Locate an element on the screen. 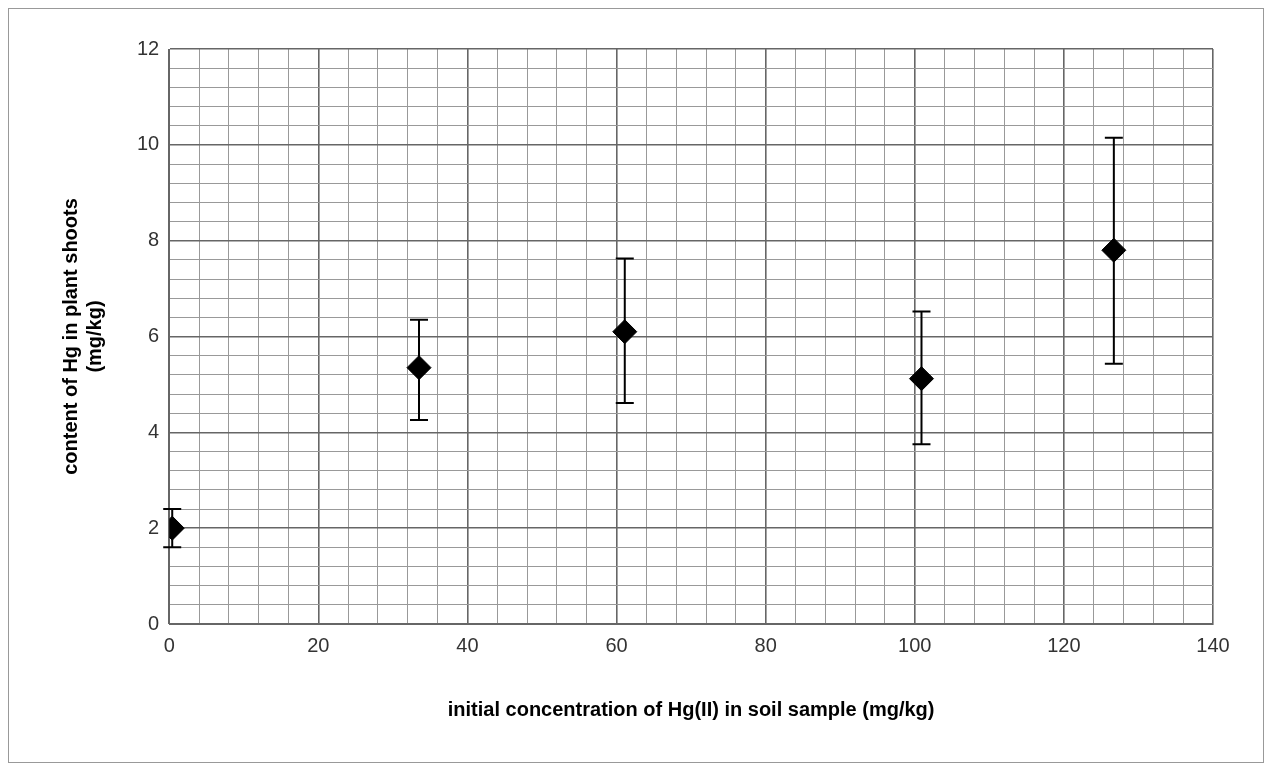  x-tick-label: 120 is located at coordinates (1064, 644).